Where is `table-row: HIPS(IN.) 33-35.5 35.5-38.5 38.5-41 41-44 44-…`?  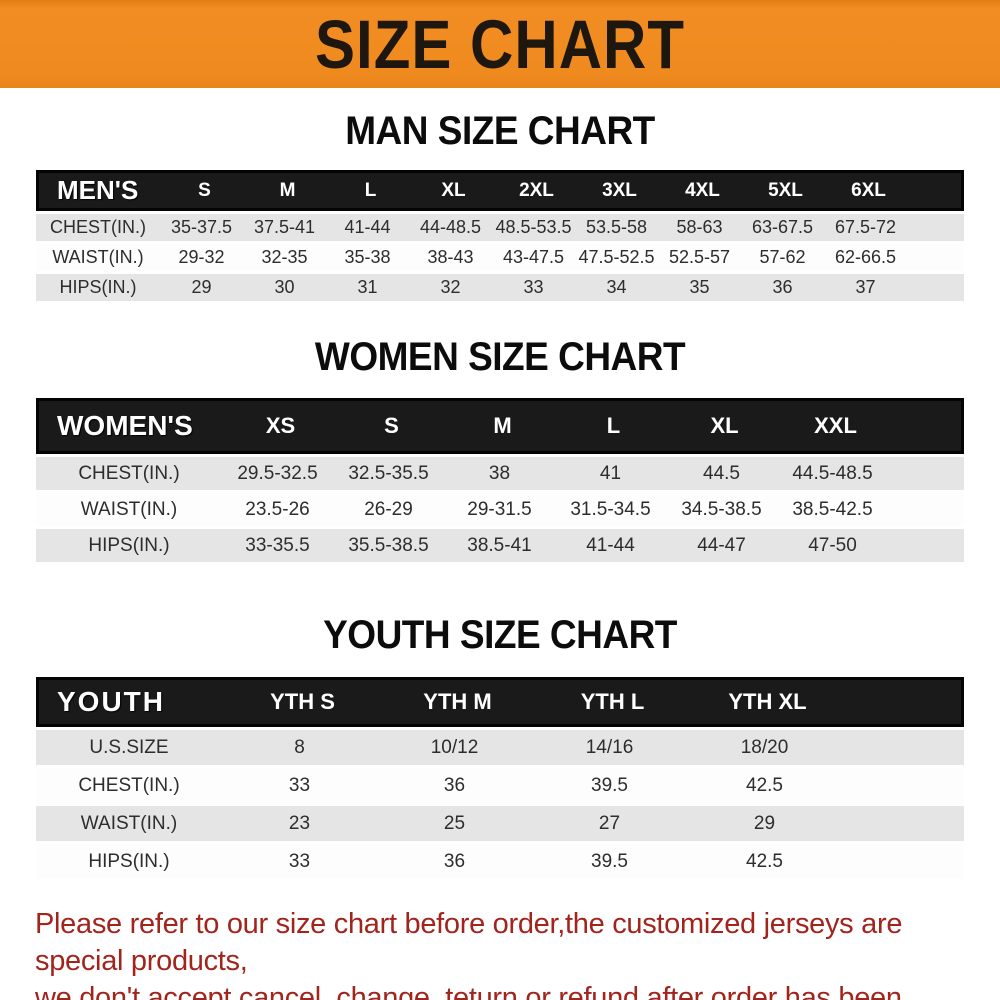 table-row: HIPS(IN.) 33-35.5 35.5-38.5 38.5-41 41-44 44-… is located at coordinates (500, 545).